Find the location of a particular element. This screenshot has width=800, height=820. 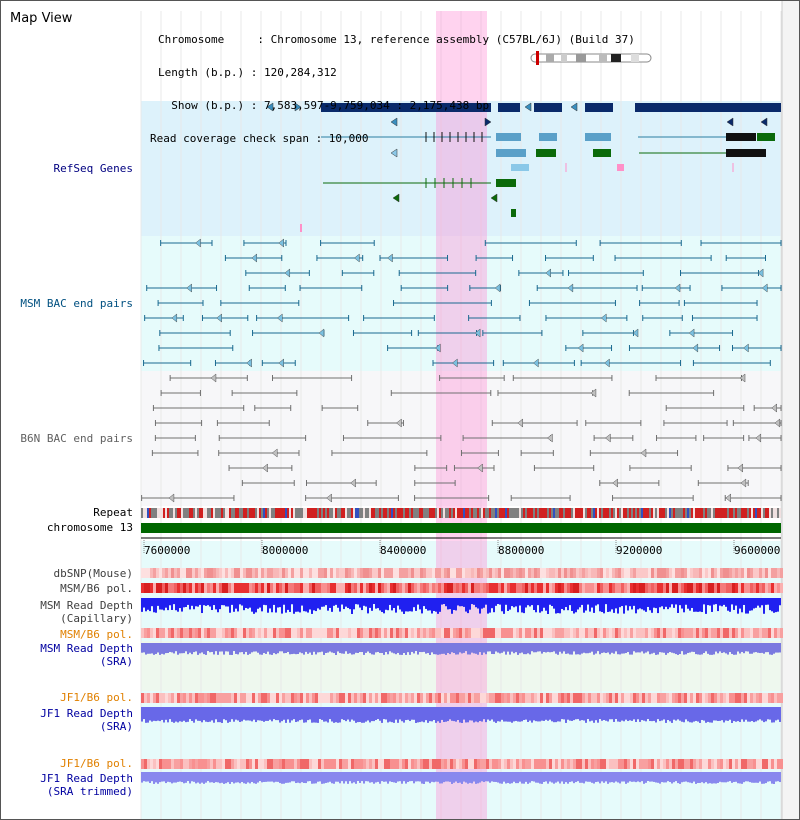

track-label-jf1-b6-pol: JF1/B6 pol. is located at coordinates (96, 697).